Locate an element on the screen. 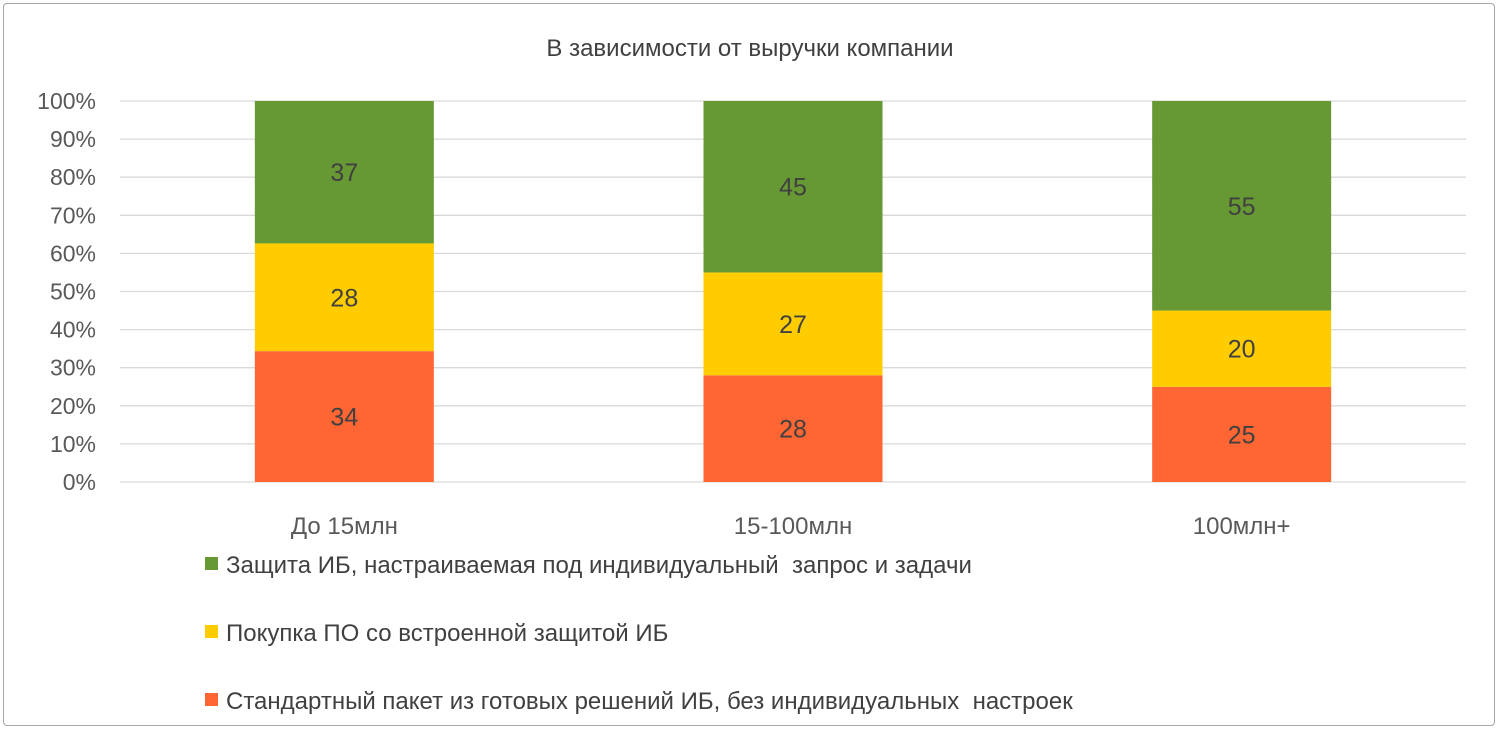  x-tick-label: 100млн+ is located at coordinates (1242, 526).